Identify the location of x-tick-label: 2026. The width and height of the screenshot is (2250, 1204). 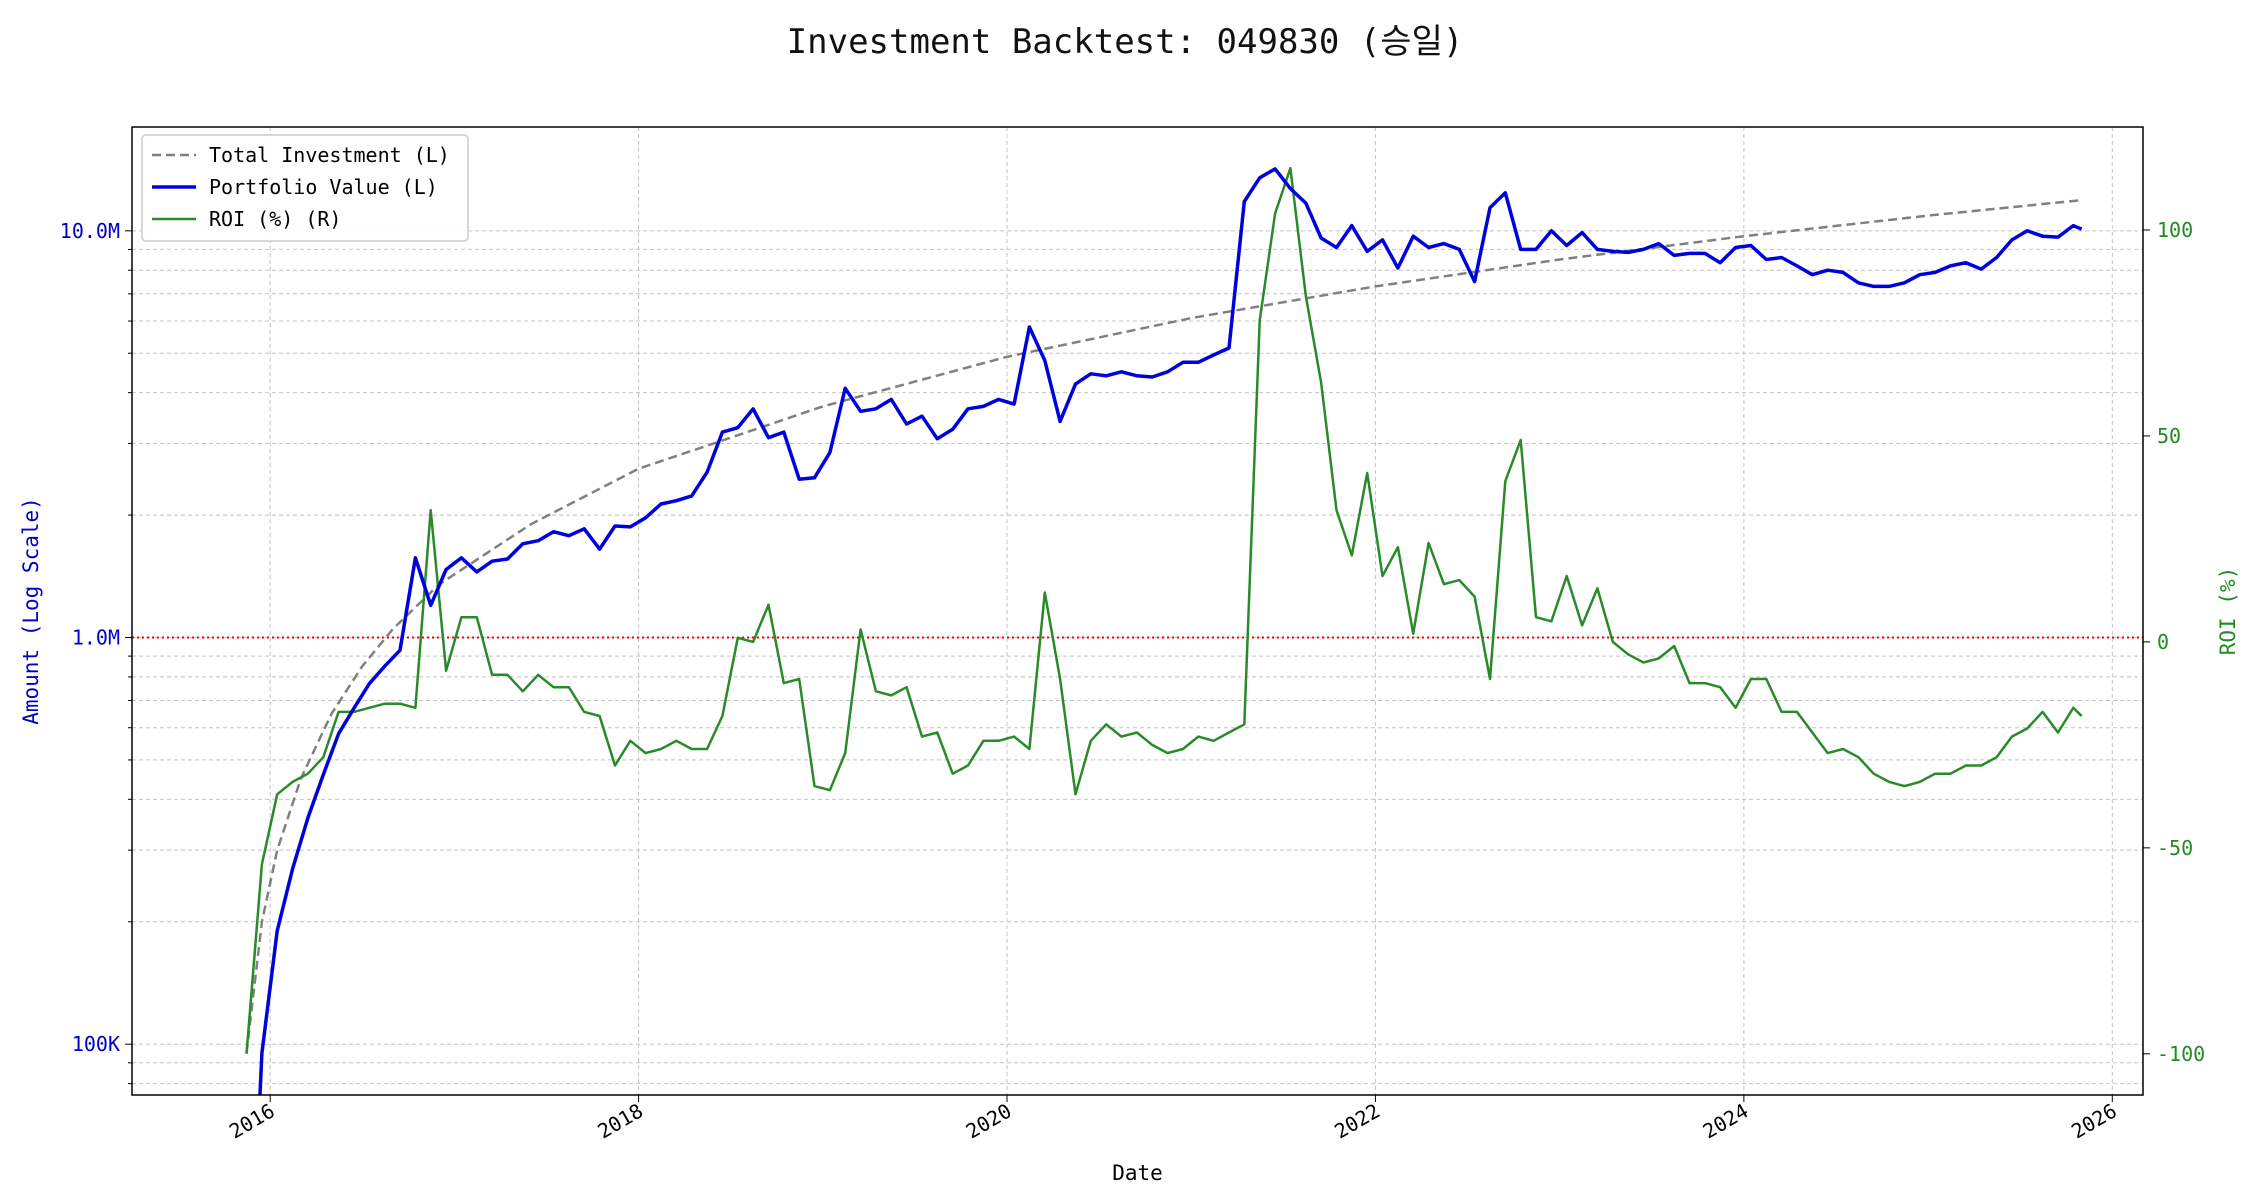
(2094, 1121).